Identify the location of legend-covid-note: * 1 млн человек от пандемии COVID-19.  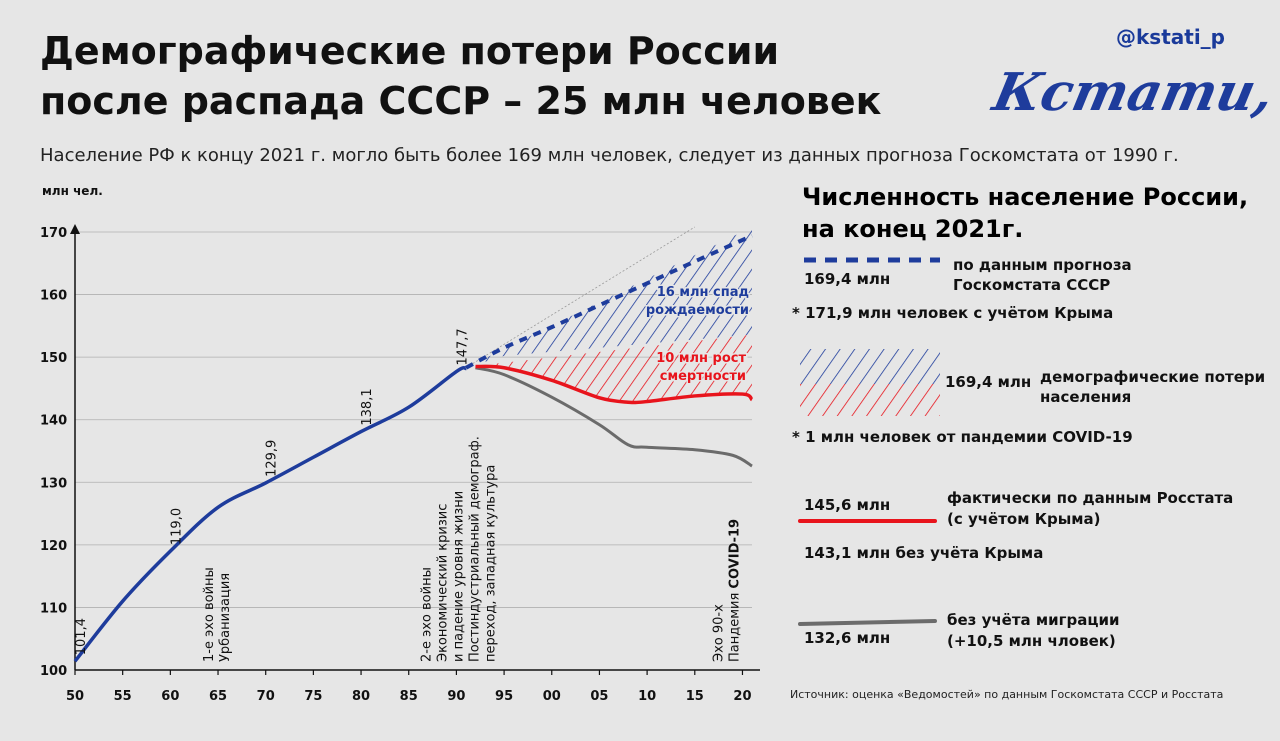
(962, 437).